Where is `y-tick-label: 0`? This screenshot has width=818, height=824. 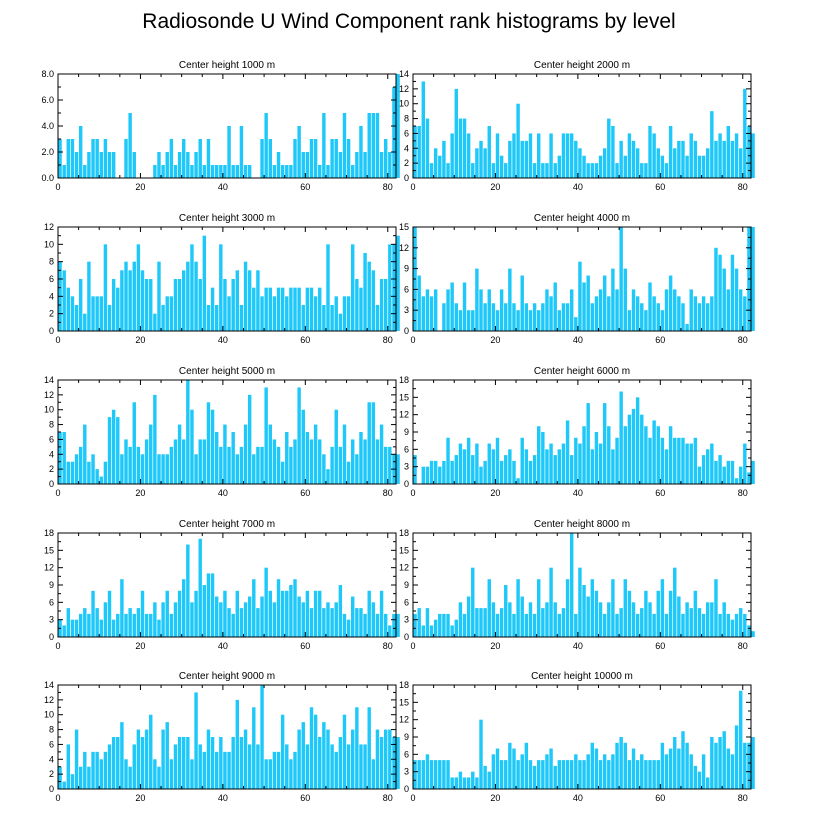
y-tick-label: 0 is located at coordinates (406, 789).